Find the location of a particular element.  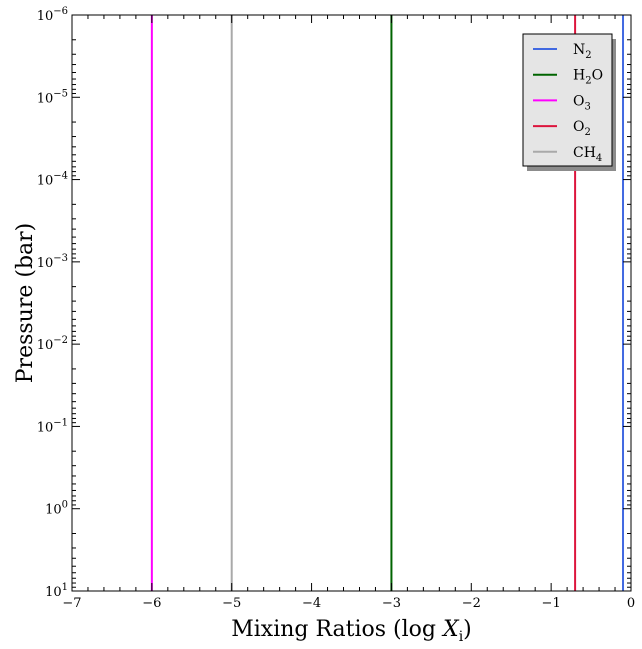

legend-box is located at coordinates (567, 100).